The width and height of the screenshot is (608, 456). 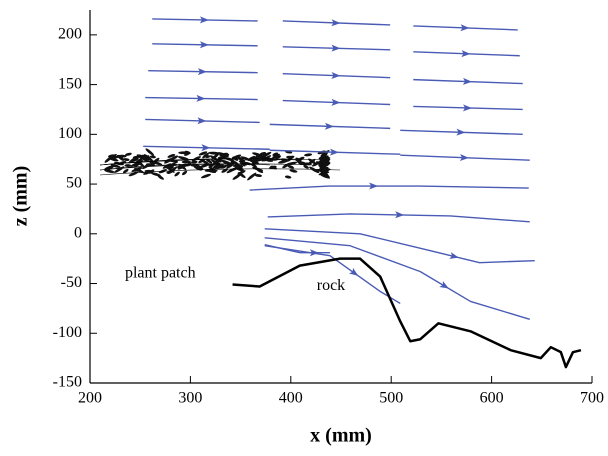 I want to click on y-tick-label: -100, so click(x=67, y=332).